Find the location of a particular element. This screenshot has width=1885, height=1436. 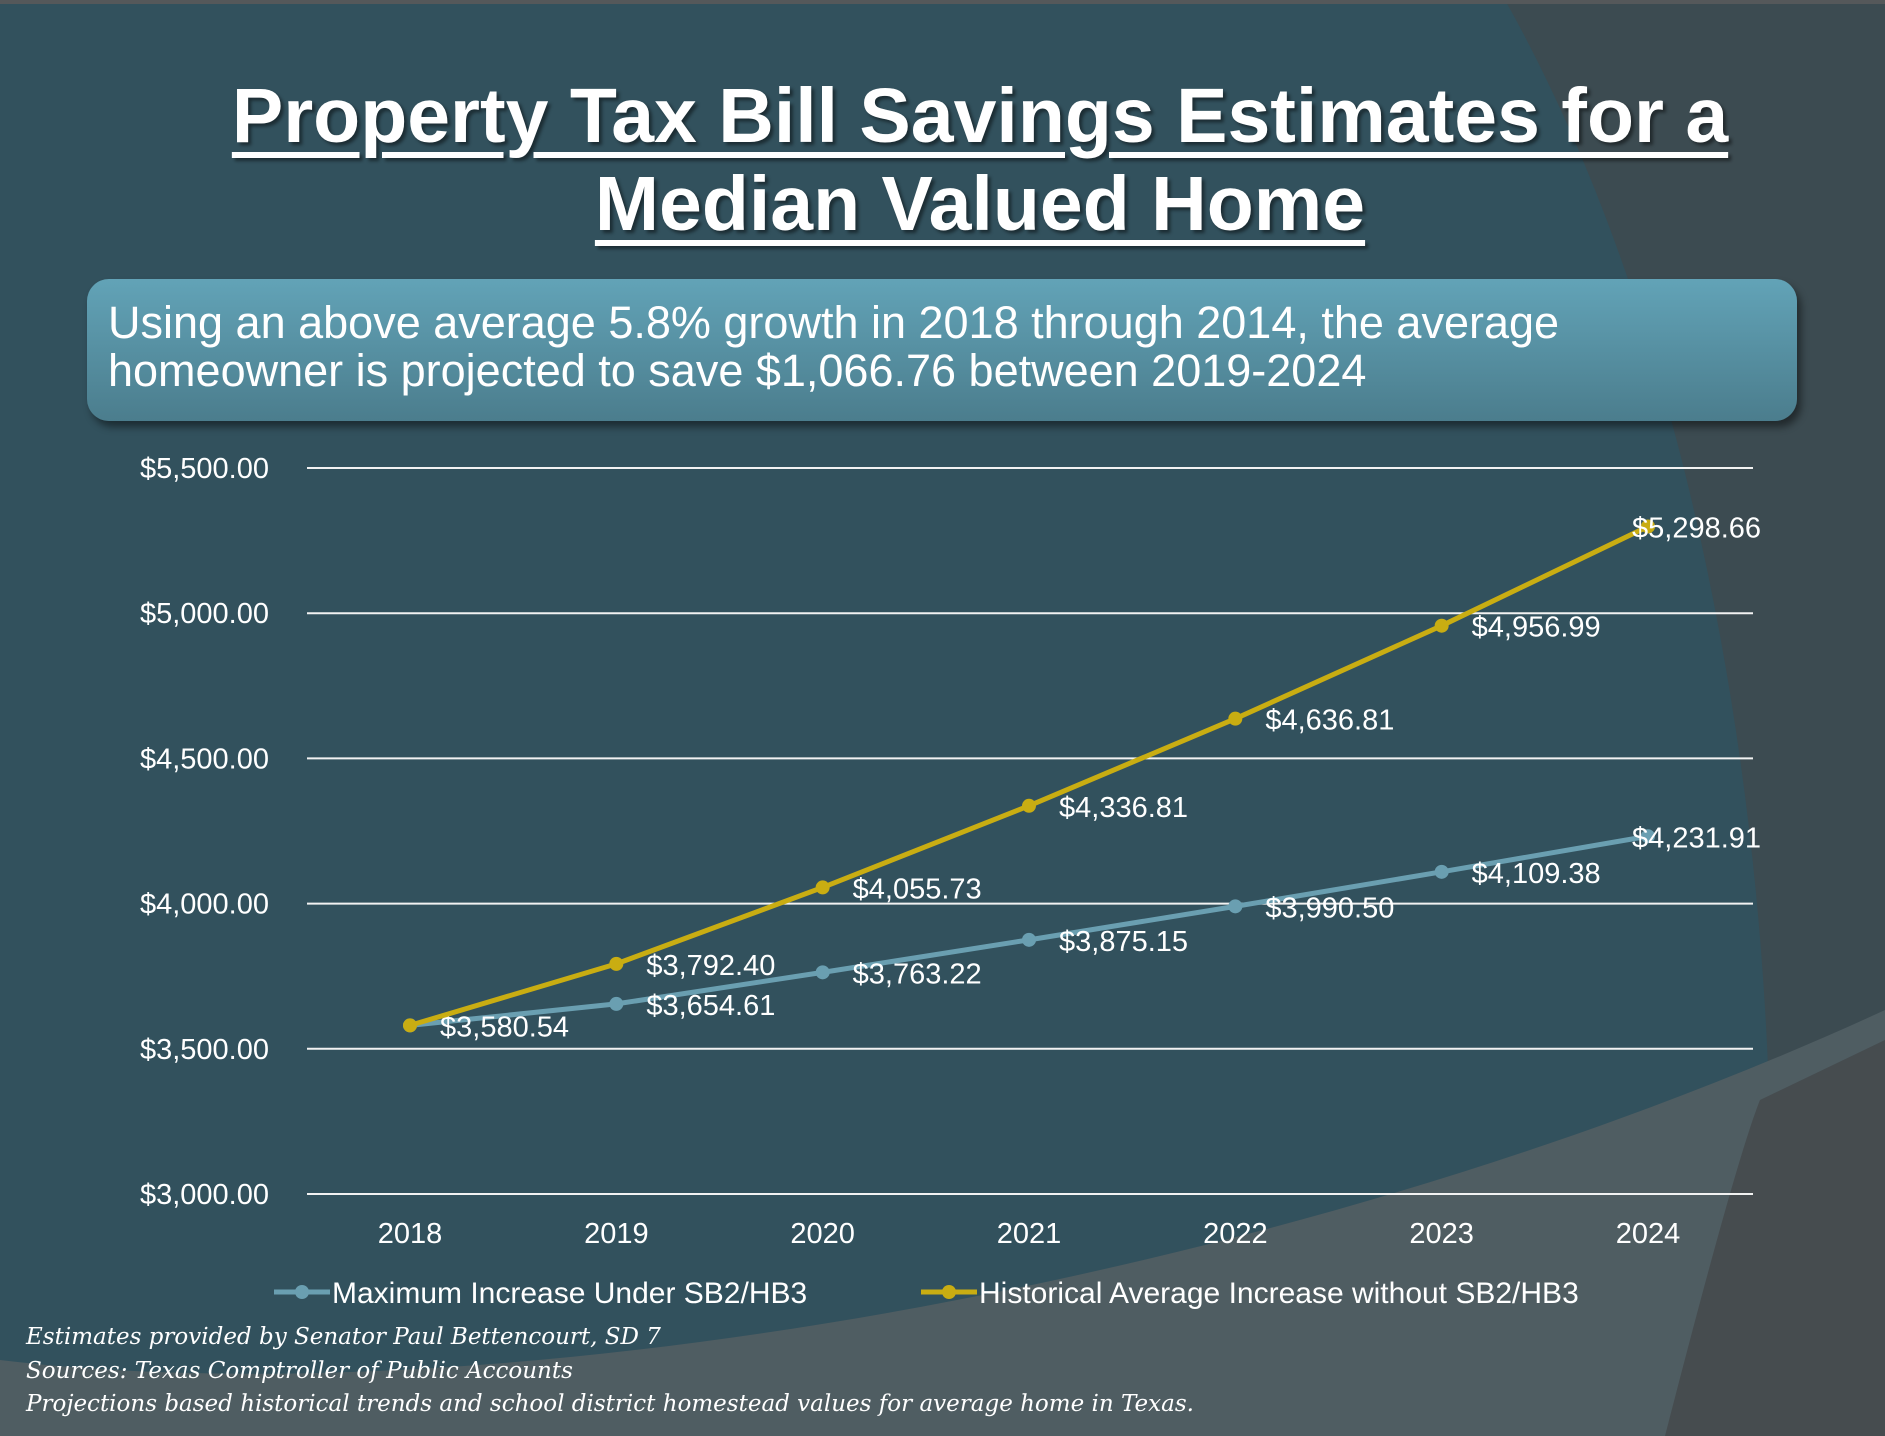

data-label: $3,763.22 is located at coordinates (917, 974).